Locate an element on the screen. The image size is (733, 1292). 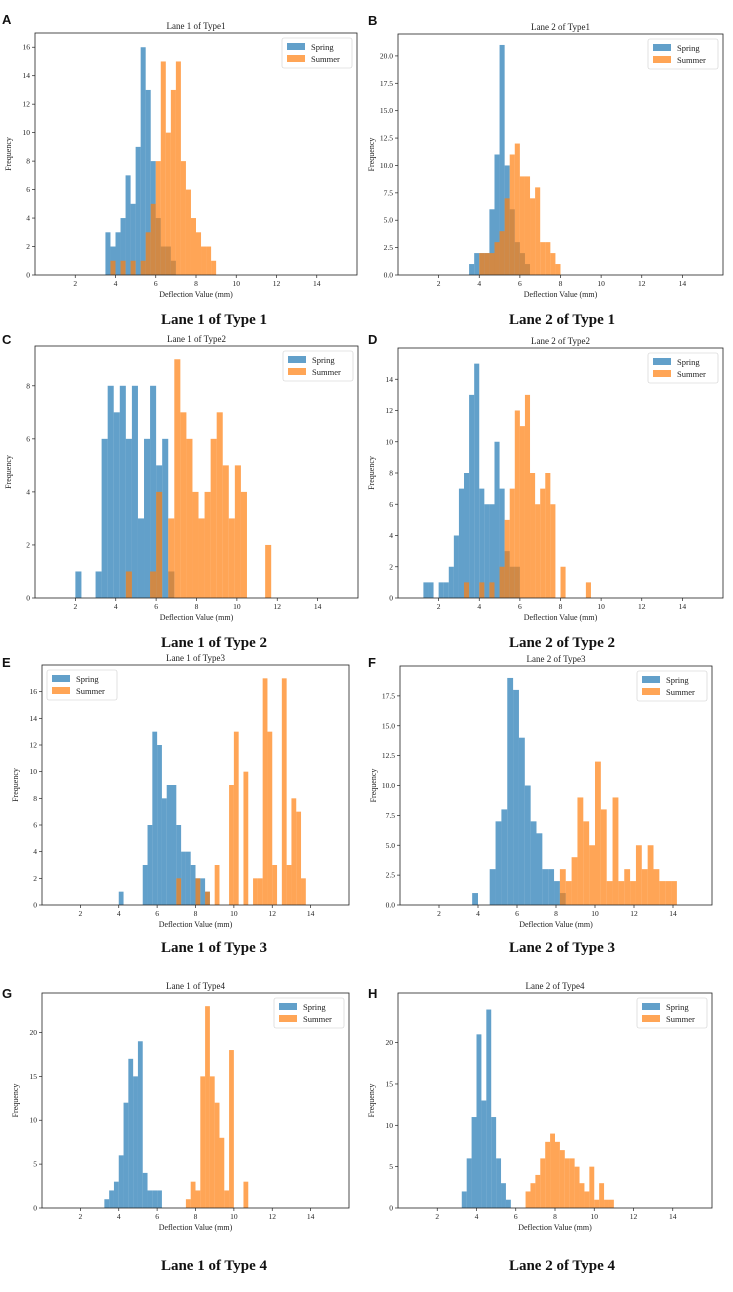
x-tick-label: 6 is located at coordinates (520, 283).